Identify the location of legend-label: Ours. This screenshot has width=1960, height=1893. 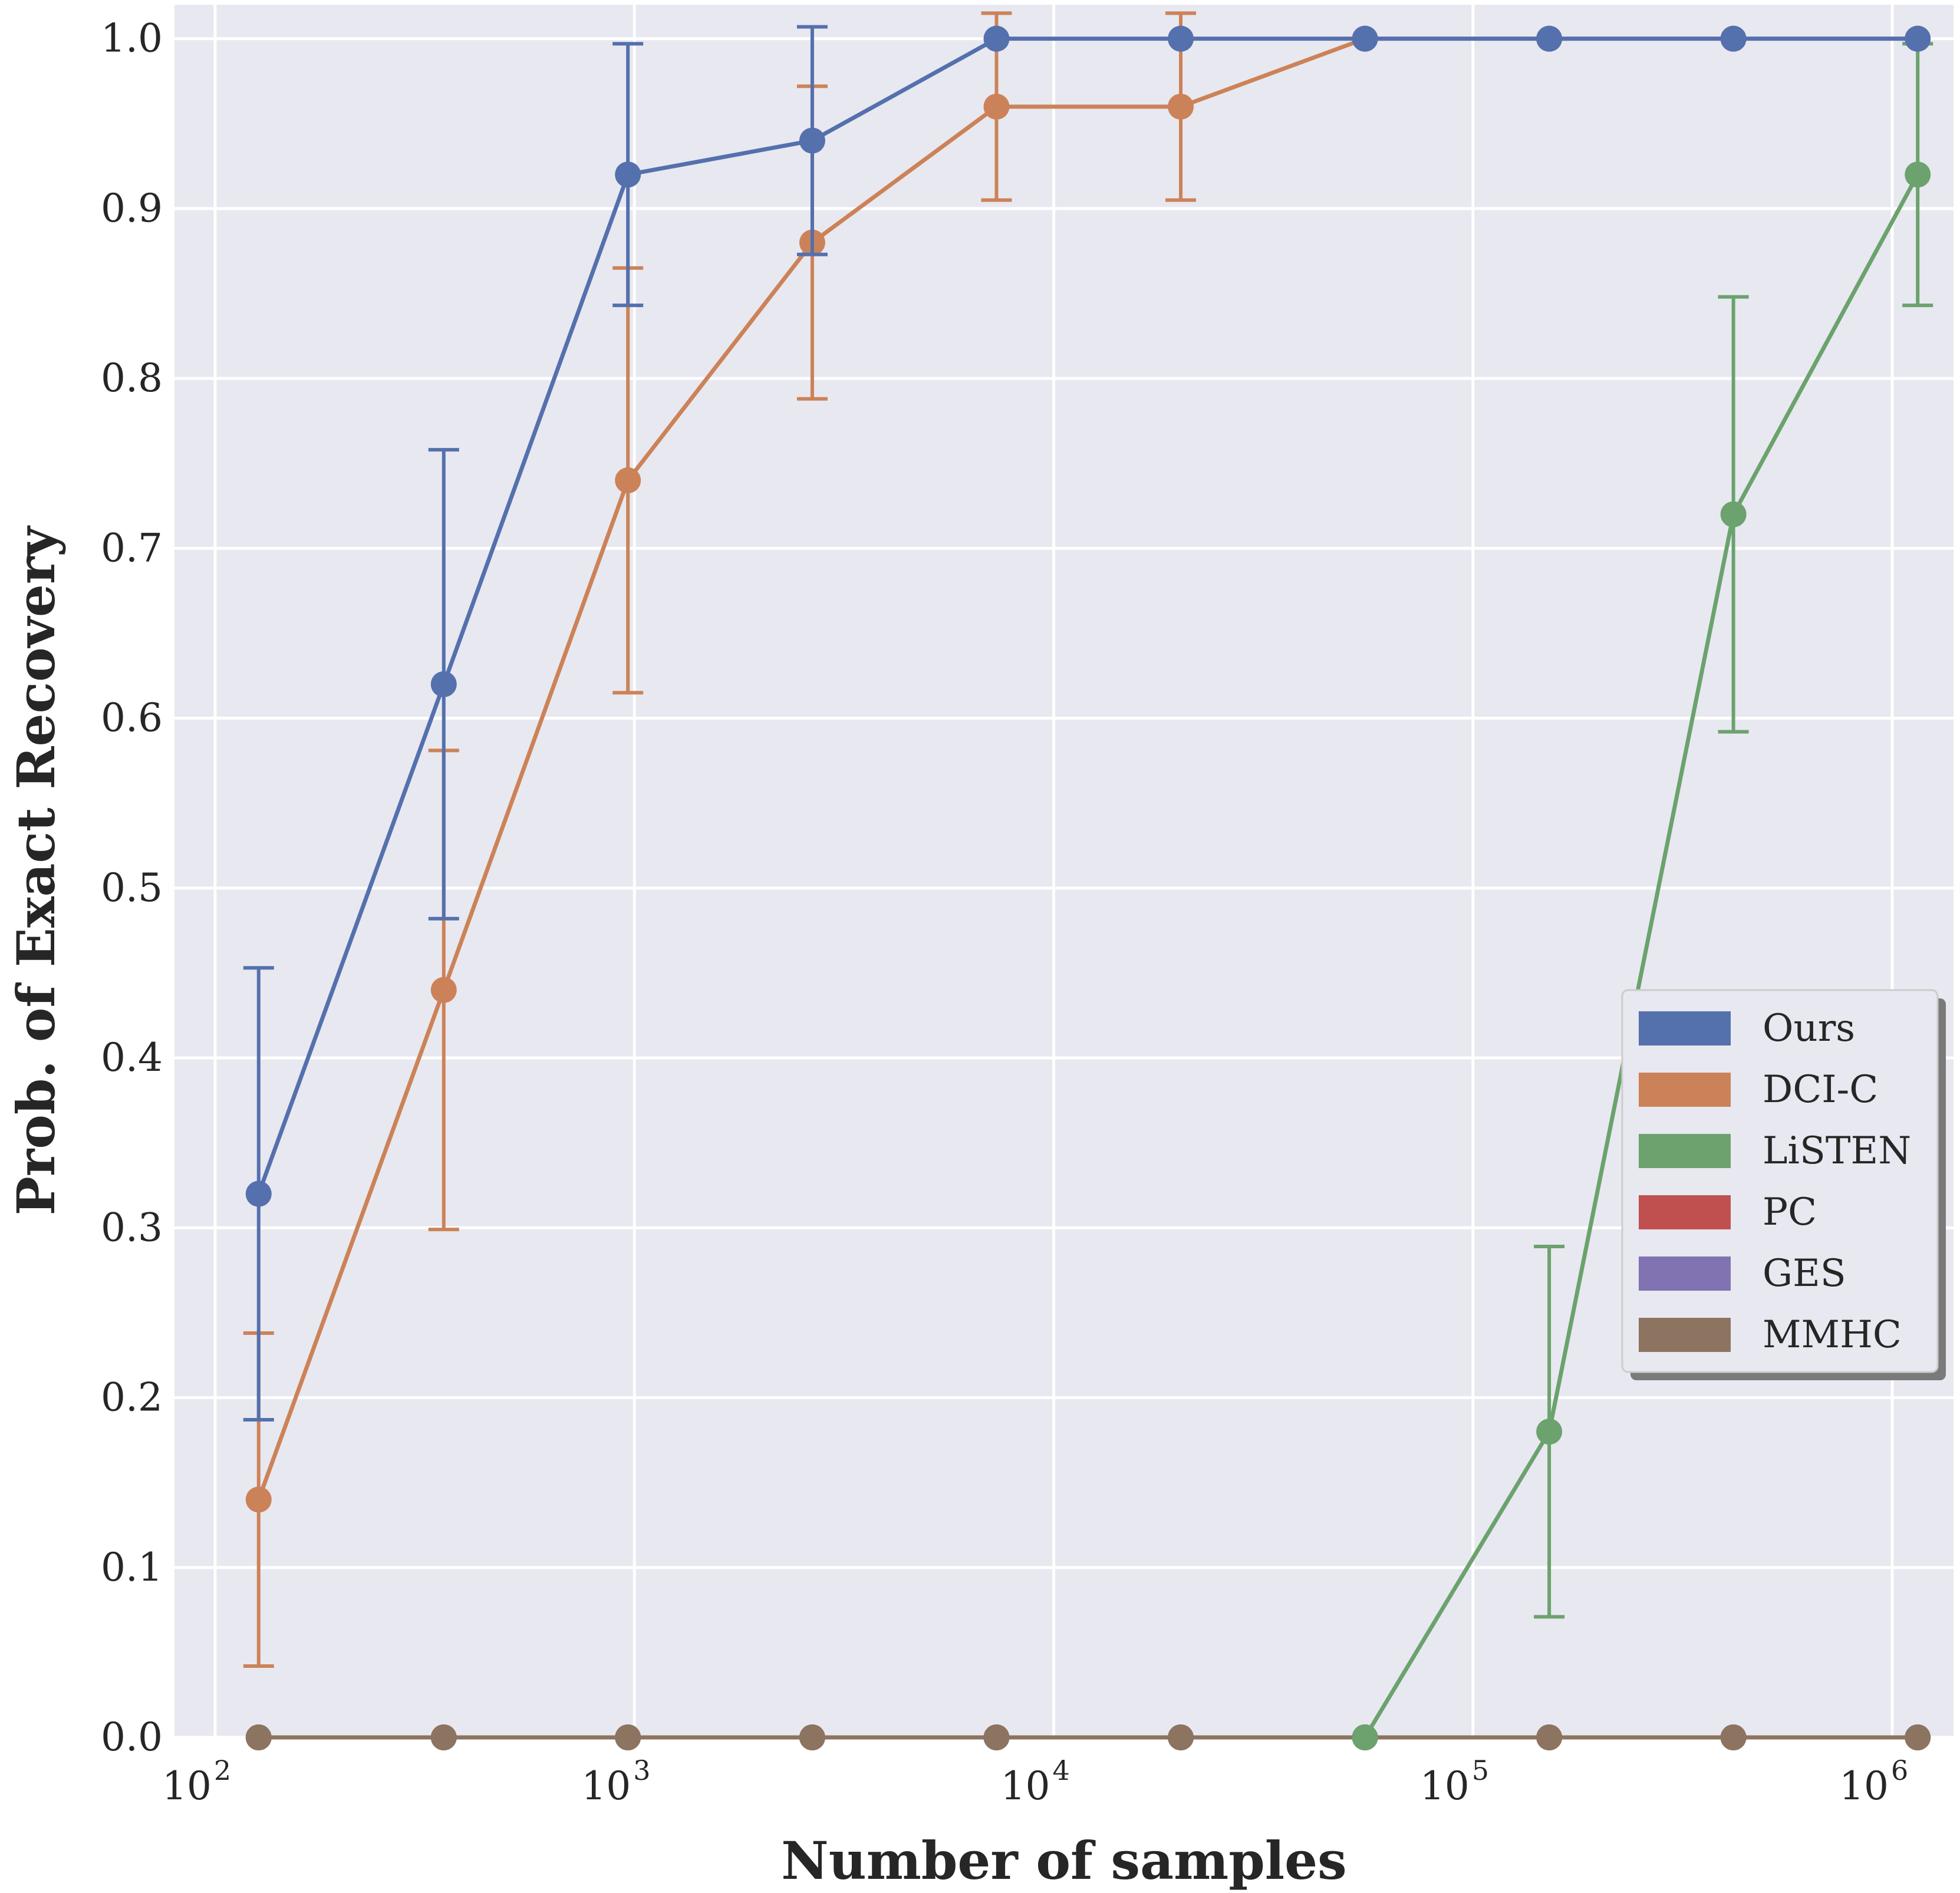
(1809, 1028).